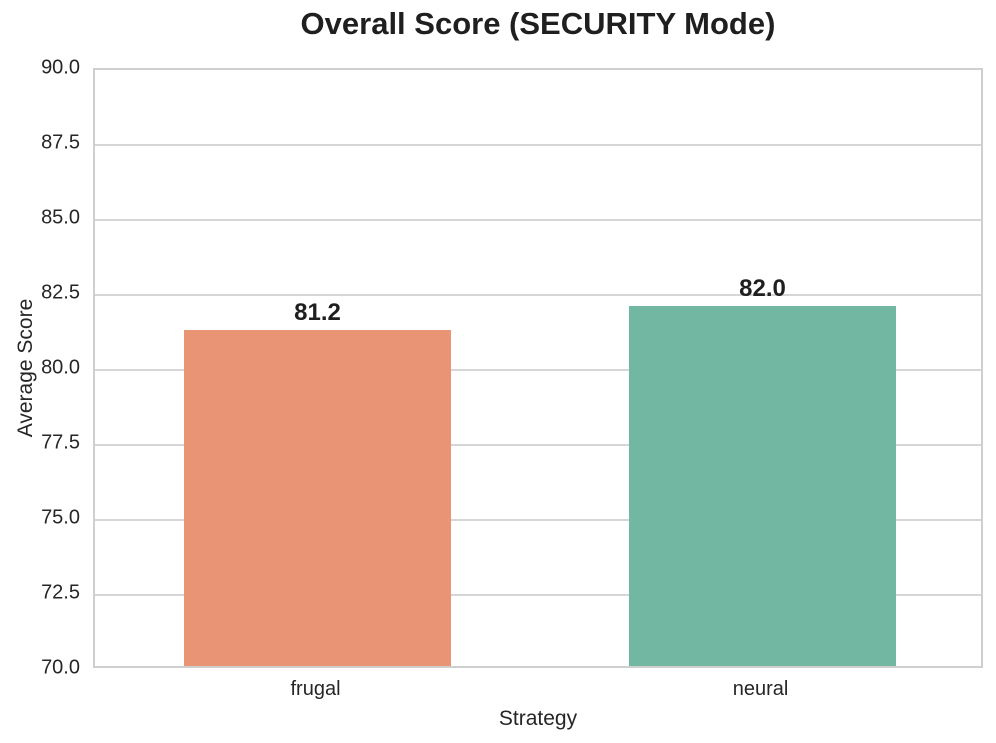  I want to click on bar-value-label-neural: 82.0, so click(762, 288).